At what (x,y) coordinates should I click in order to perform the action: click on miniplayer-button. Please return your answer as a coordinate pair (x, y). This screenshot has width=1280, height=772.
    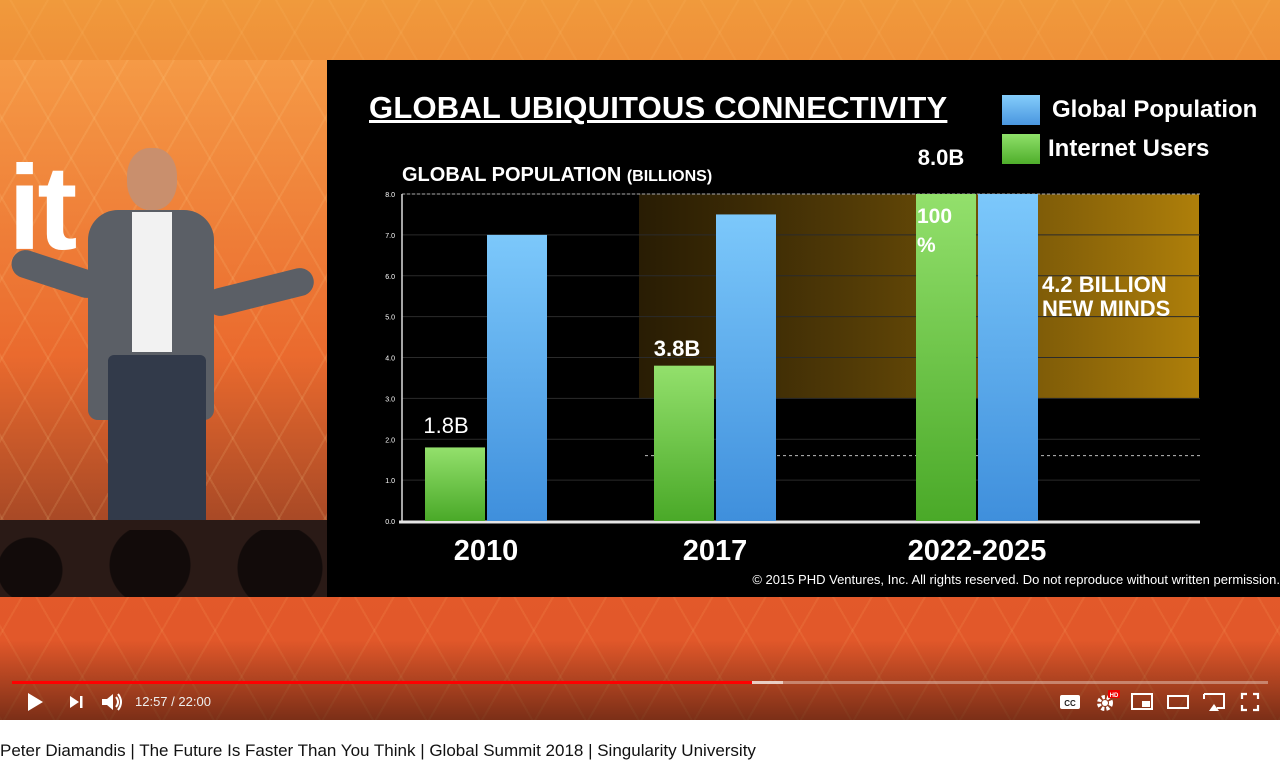
    Looking at the image, I should click on (1142, 702).